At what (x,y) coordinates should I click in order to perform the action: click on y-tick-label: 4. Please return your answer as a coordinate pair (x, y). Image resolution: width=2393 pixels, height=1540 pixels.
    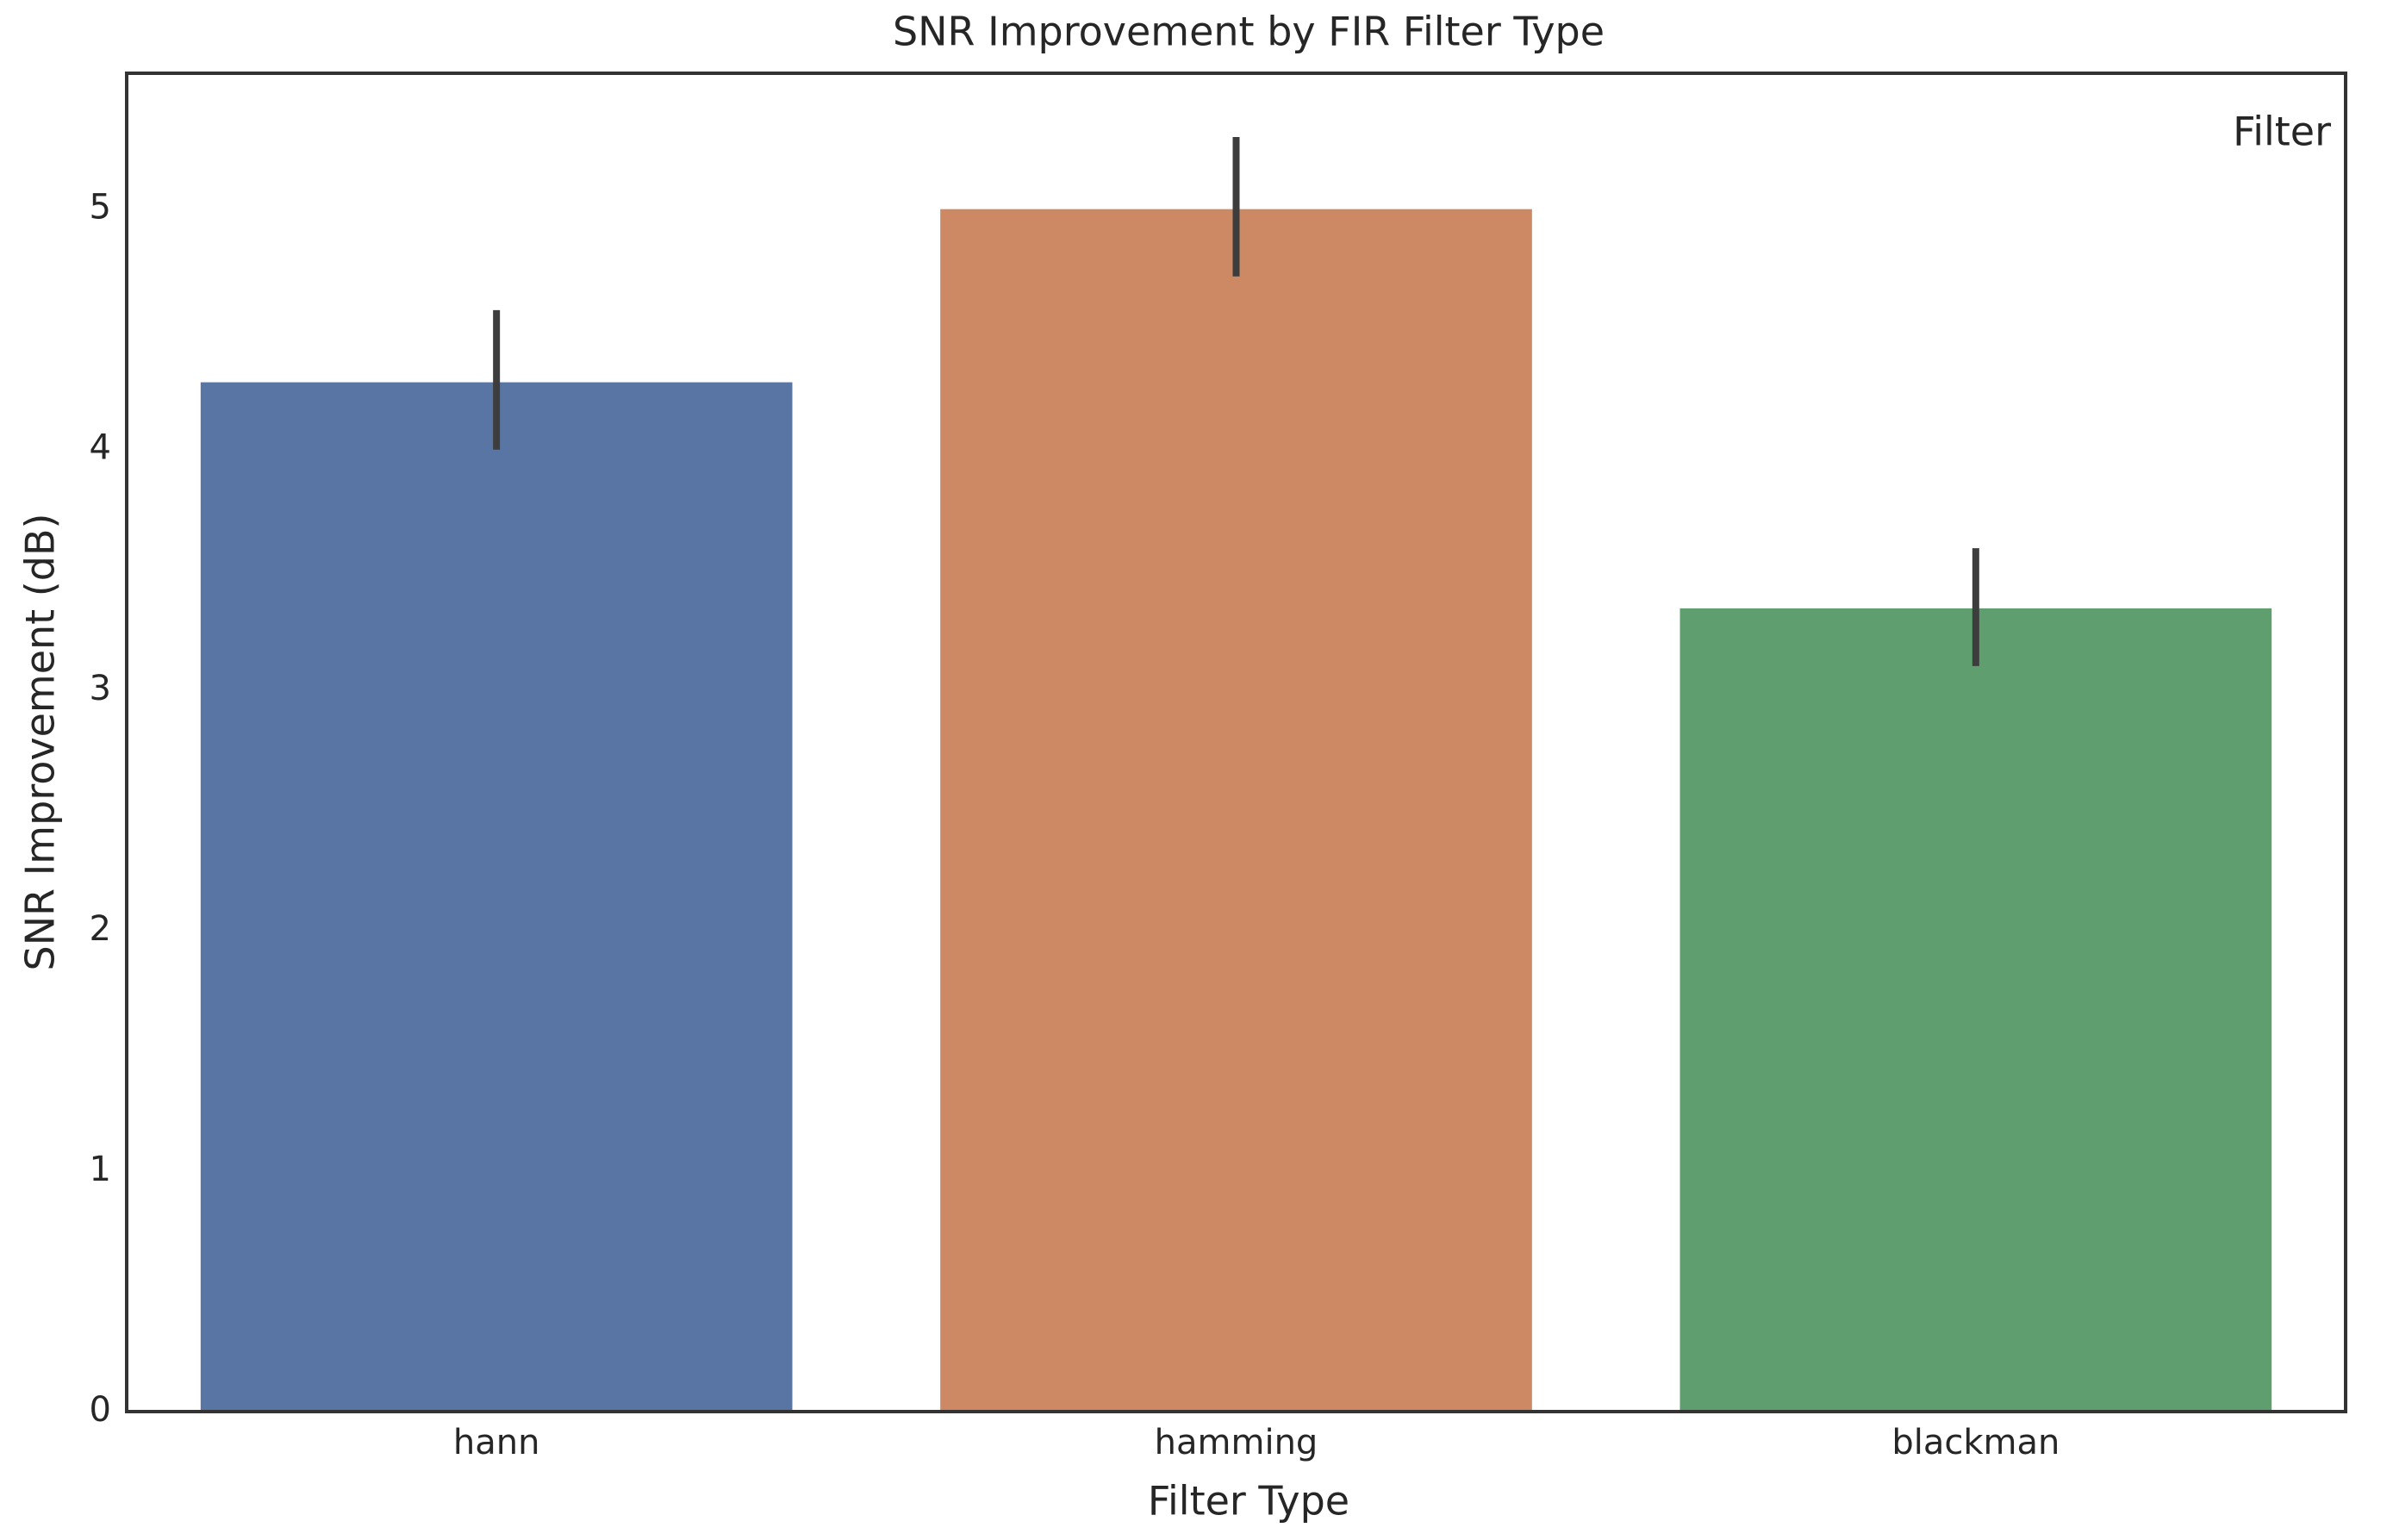
    Looking at the image, I should click on (100, 448).